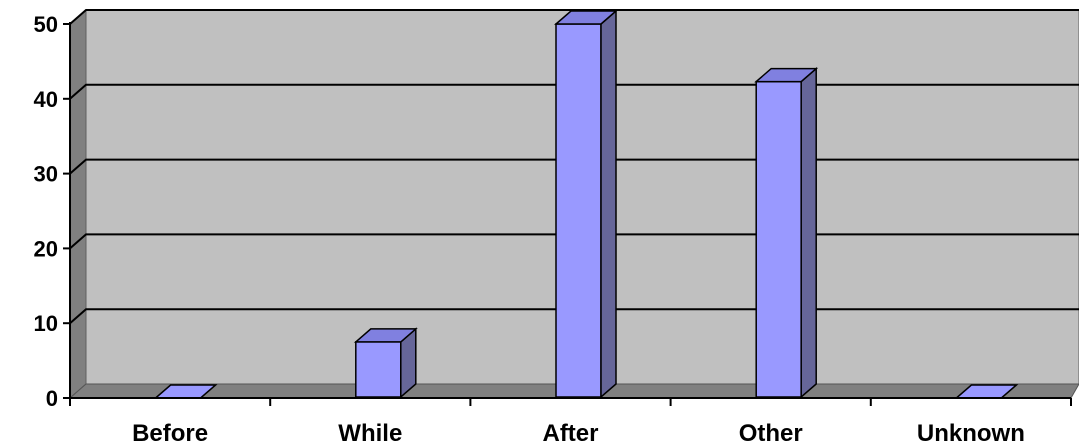 This screenshot has width=1079, height=445. Describe the element at coordinates (46, 211) in the screenshot. I see `y-tick-labels: 0 10 20 30 40 50` at that location.